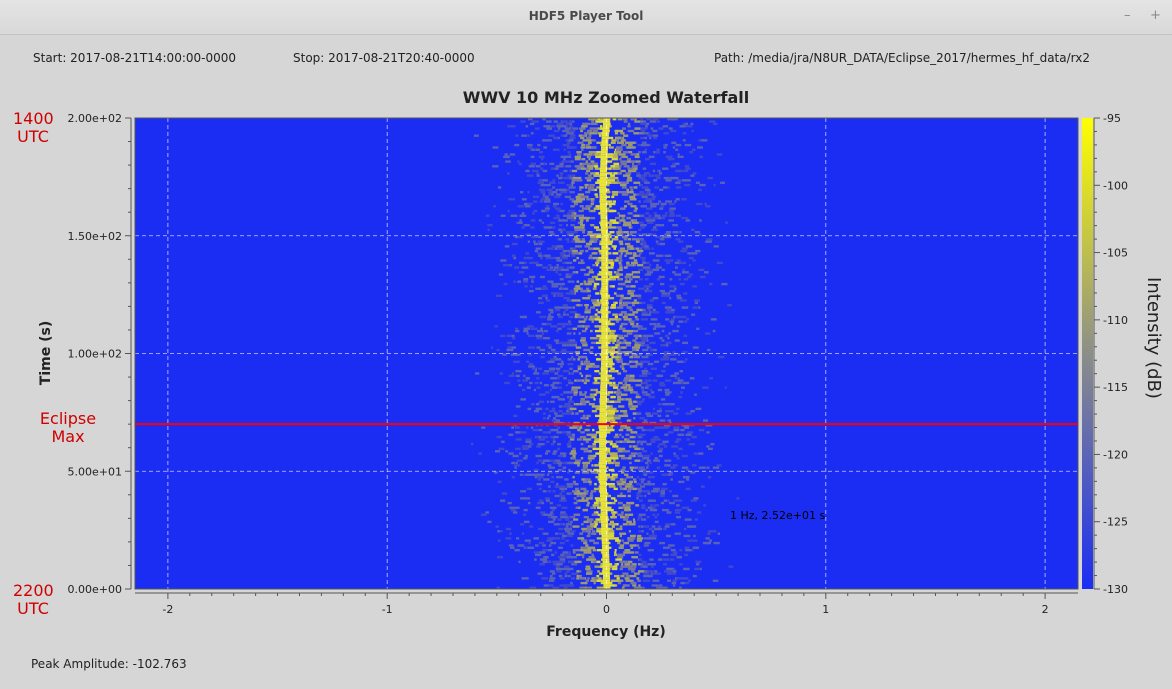 This screenshot has width=1172, height=689. What do you see at coordinates (1115, 589) in the screenshot?
I see `colorbar-tick-label: -130` at bounding box center [1115, 589].